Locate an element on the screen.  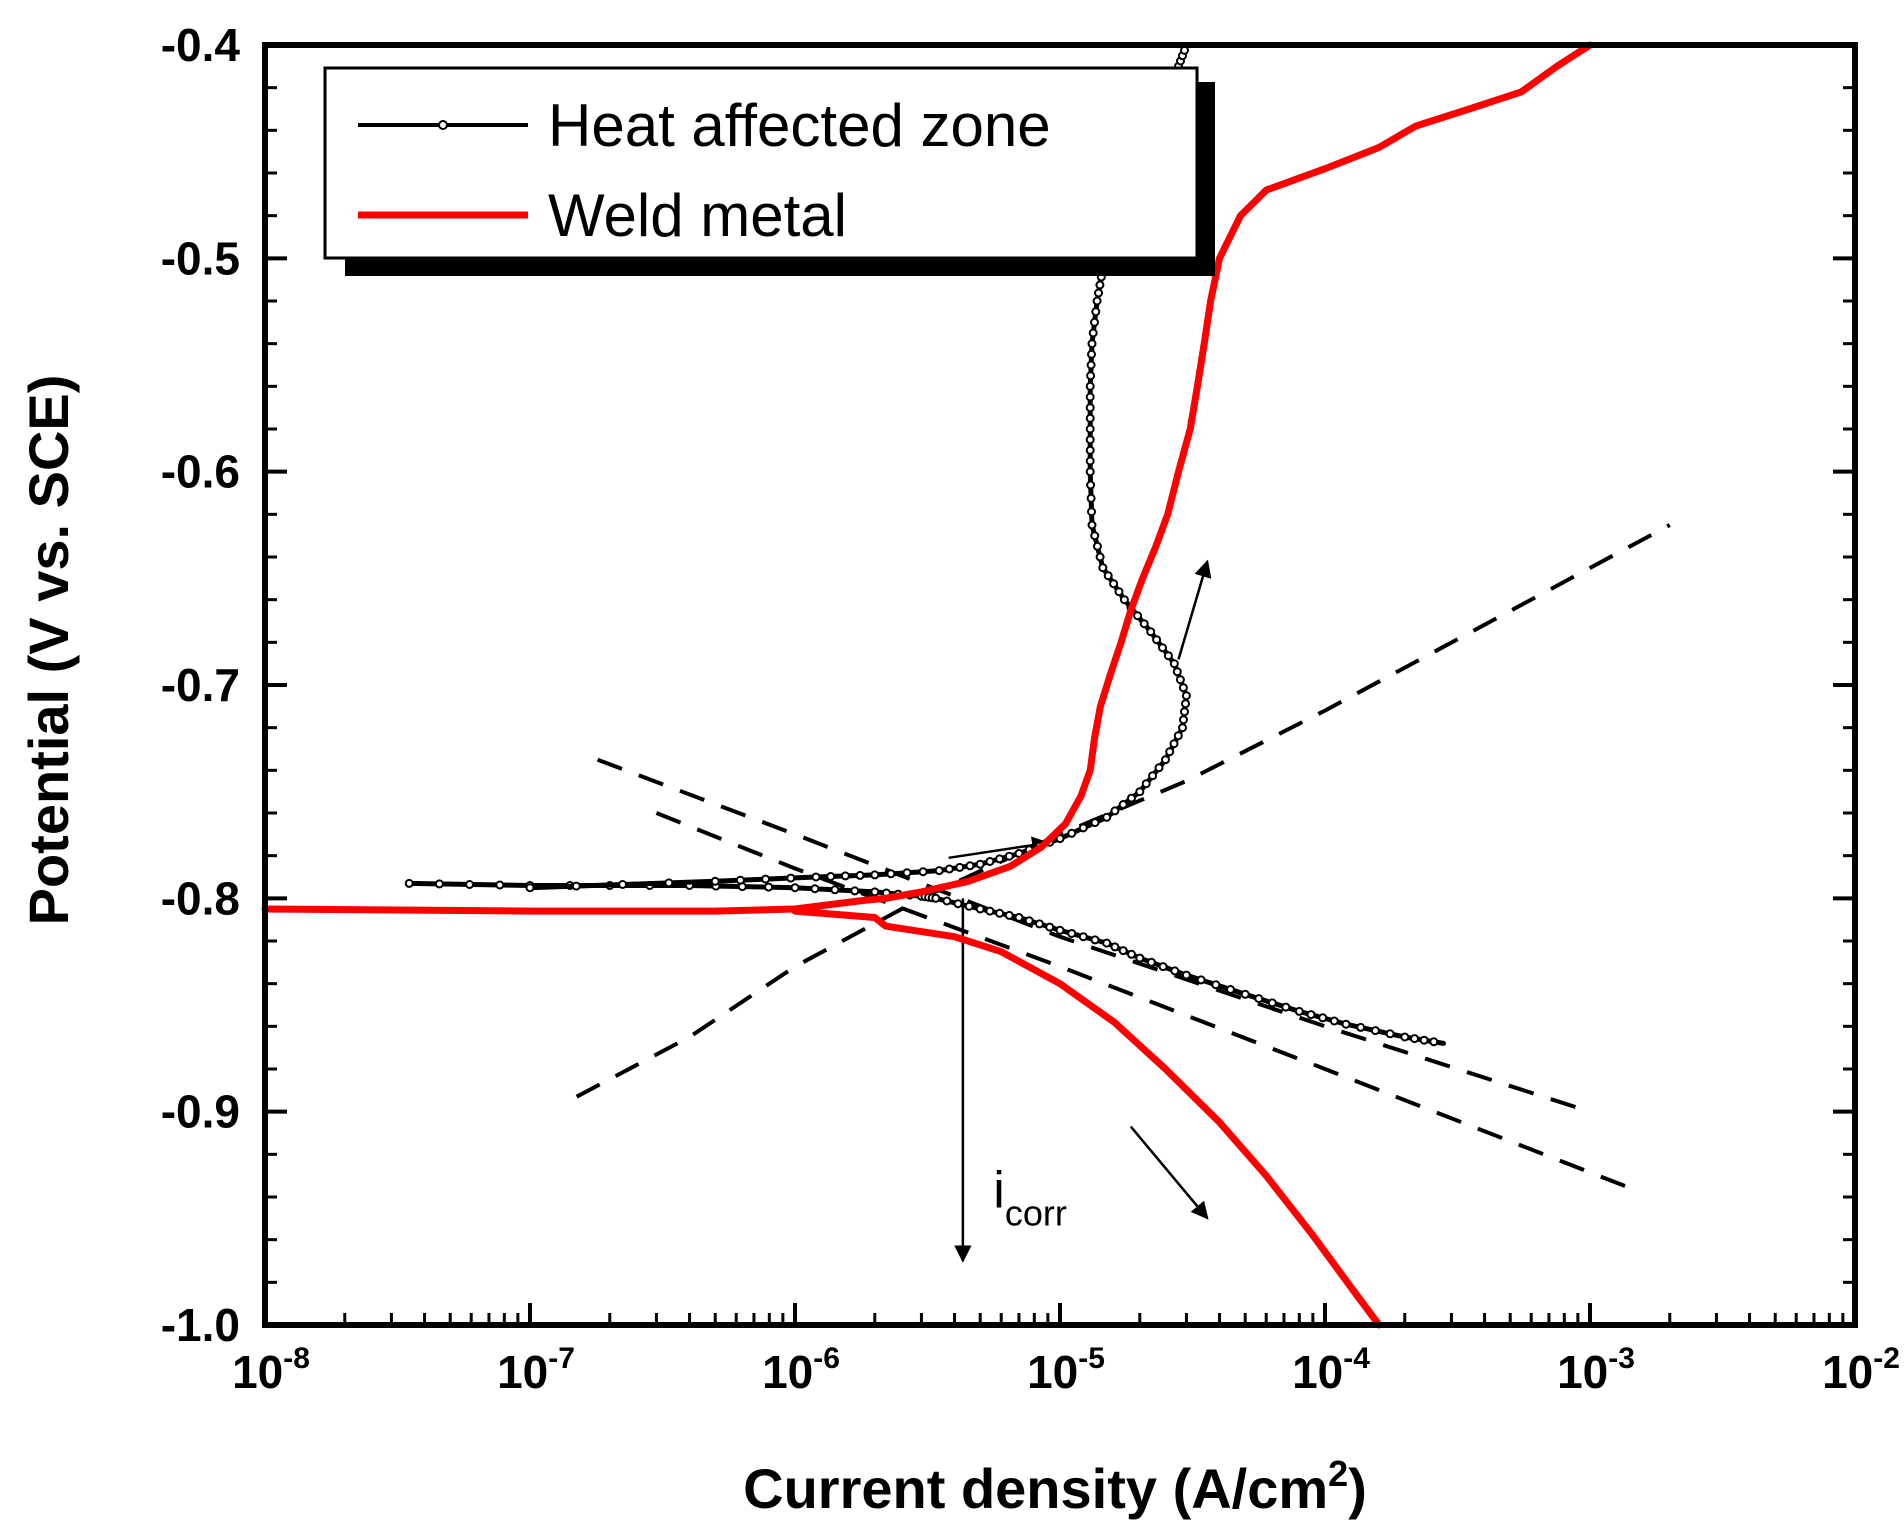
x-tick-exp: -2 is located at coordinates (1886, 1358).